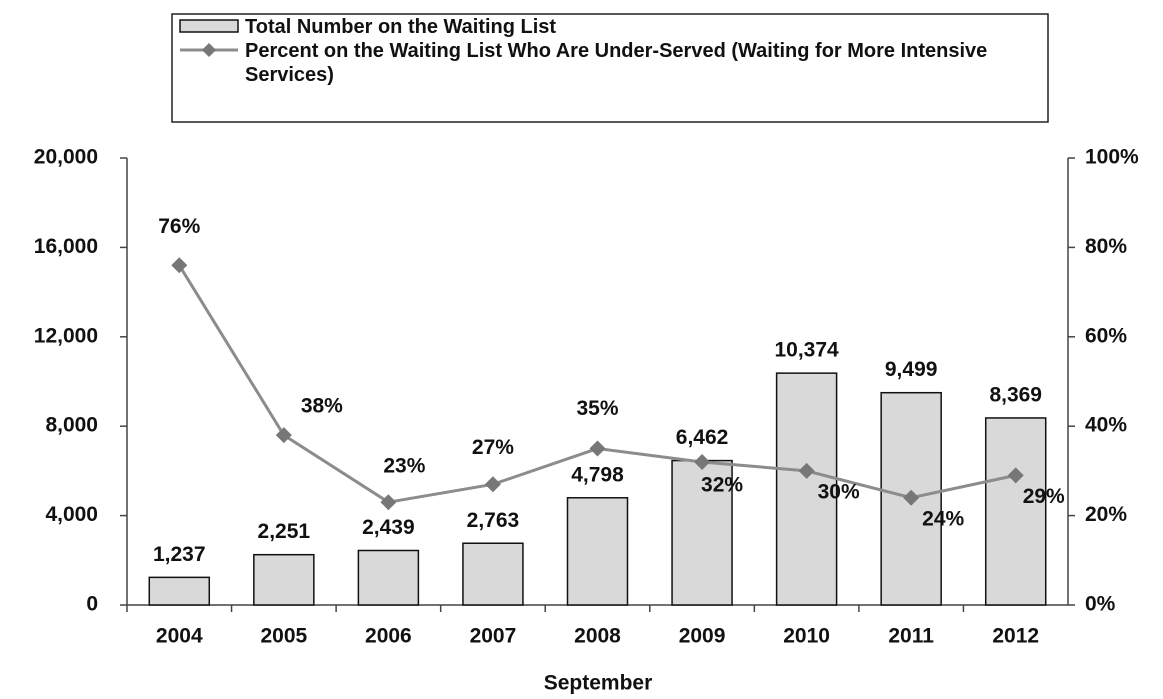 The image size is (1163, 699). Describe the element at coordinates (722, 485) in the screenshot. I see `line-value-label: 32%` at that location.